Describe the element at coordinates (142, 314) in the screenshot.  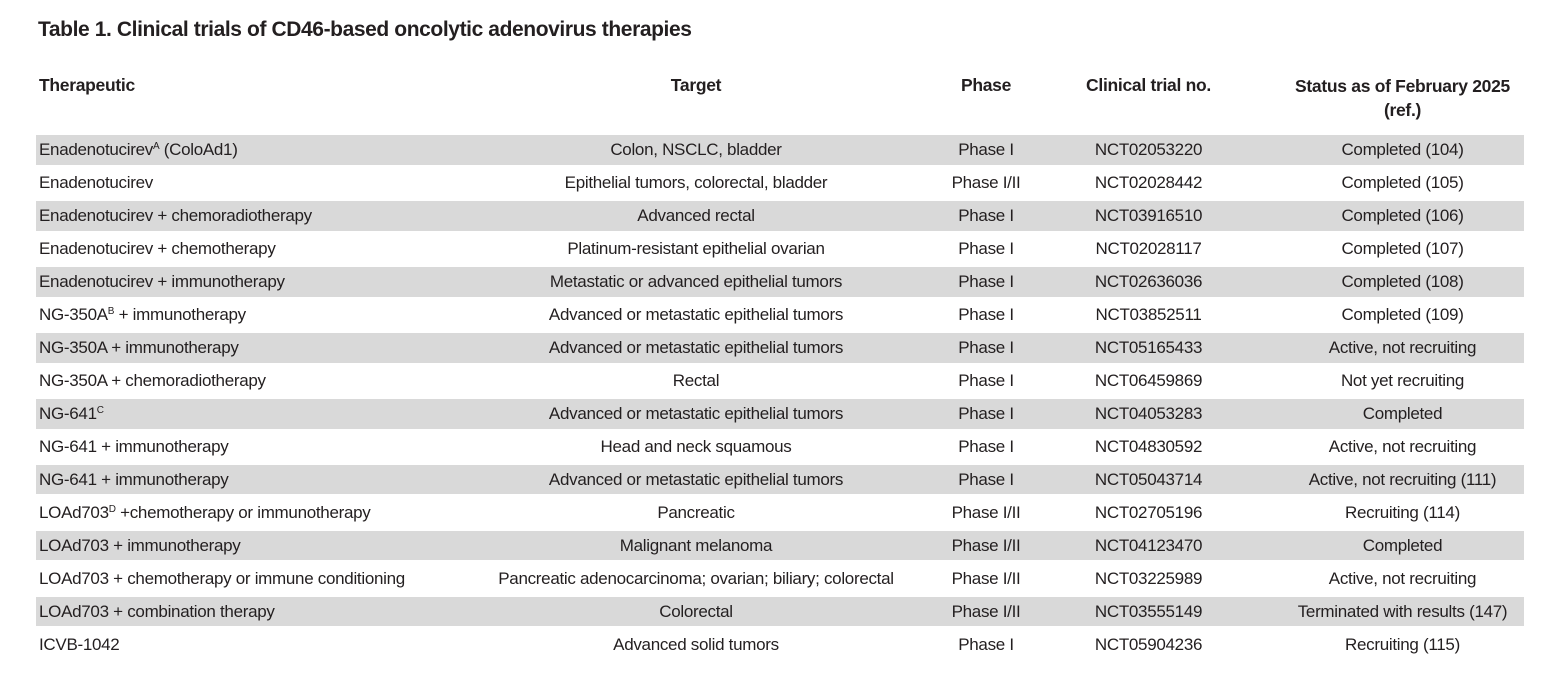
I see `cell-therapeutic: NG-350AB + immunotherapy` at that location.